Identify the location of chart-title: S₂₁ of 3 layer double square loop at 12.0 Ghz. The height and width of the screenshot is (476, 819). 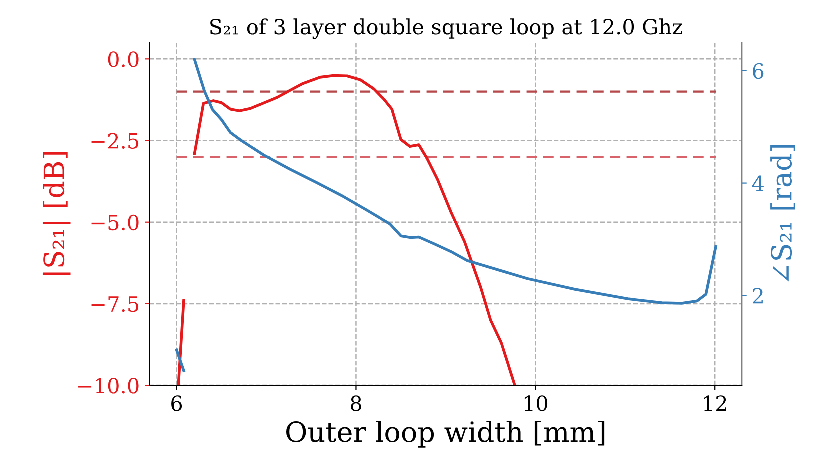
(446, 29).